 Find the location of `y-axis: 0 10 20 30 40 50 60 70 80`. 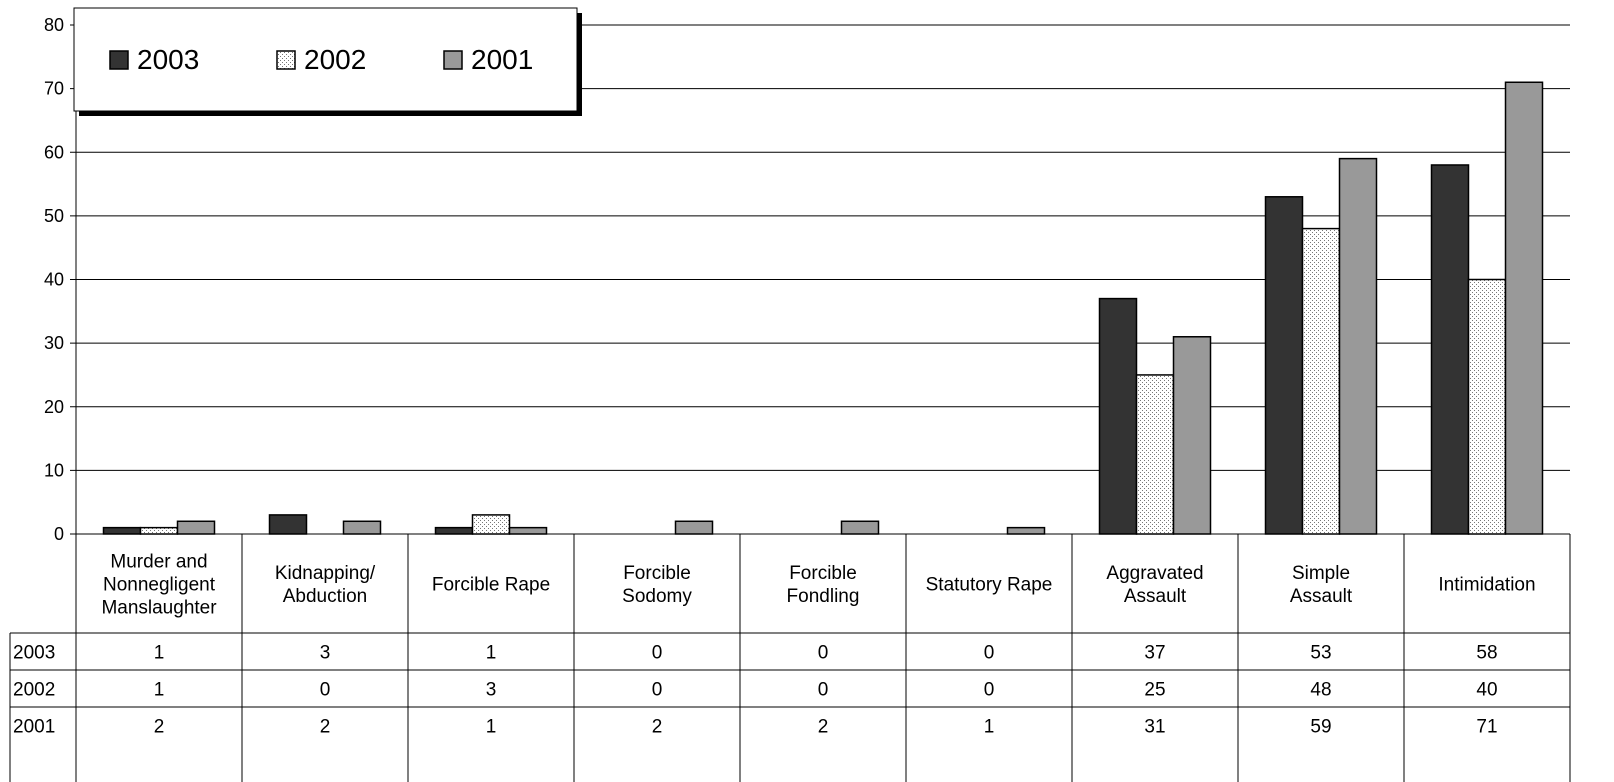

y-axis: 0 10 20 30 40 50 60 70 80 is located at coordinates (60, 279).